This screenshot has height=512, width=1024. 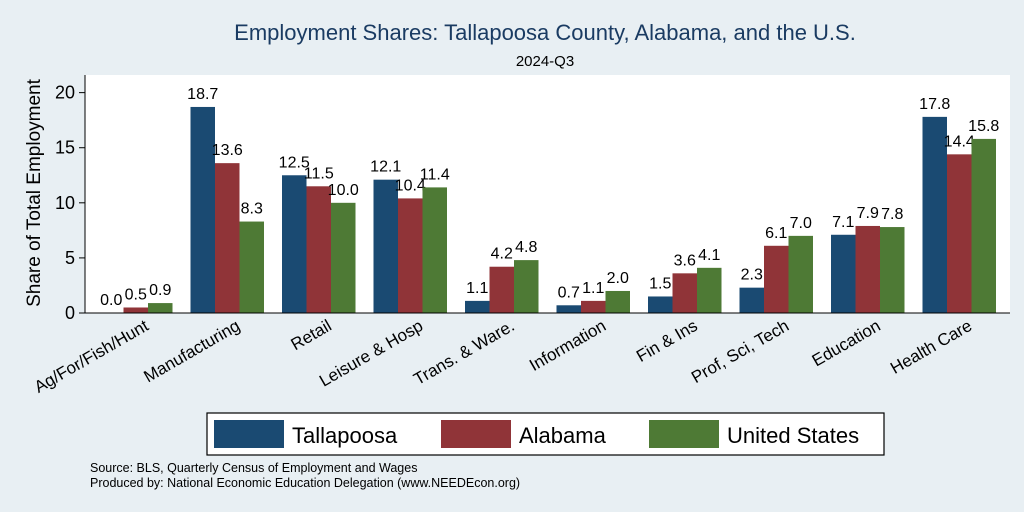 I want to click on y-axis: 0 5 10 15 20, so click(x=70, y=199).